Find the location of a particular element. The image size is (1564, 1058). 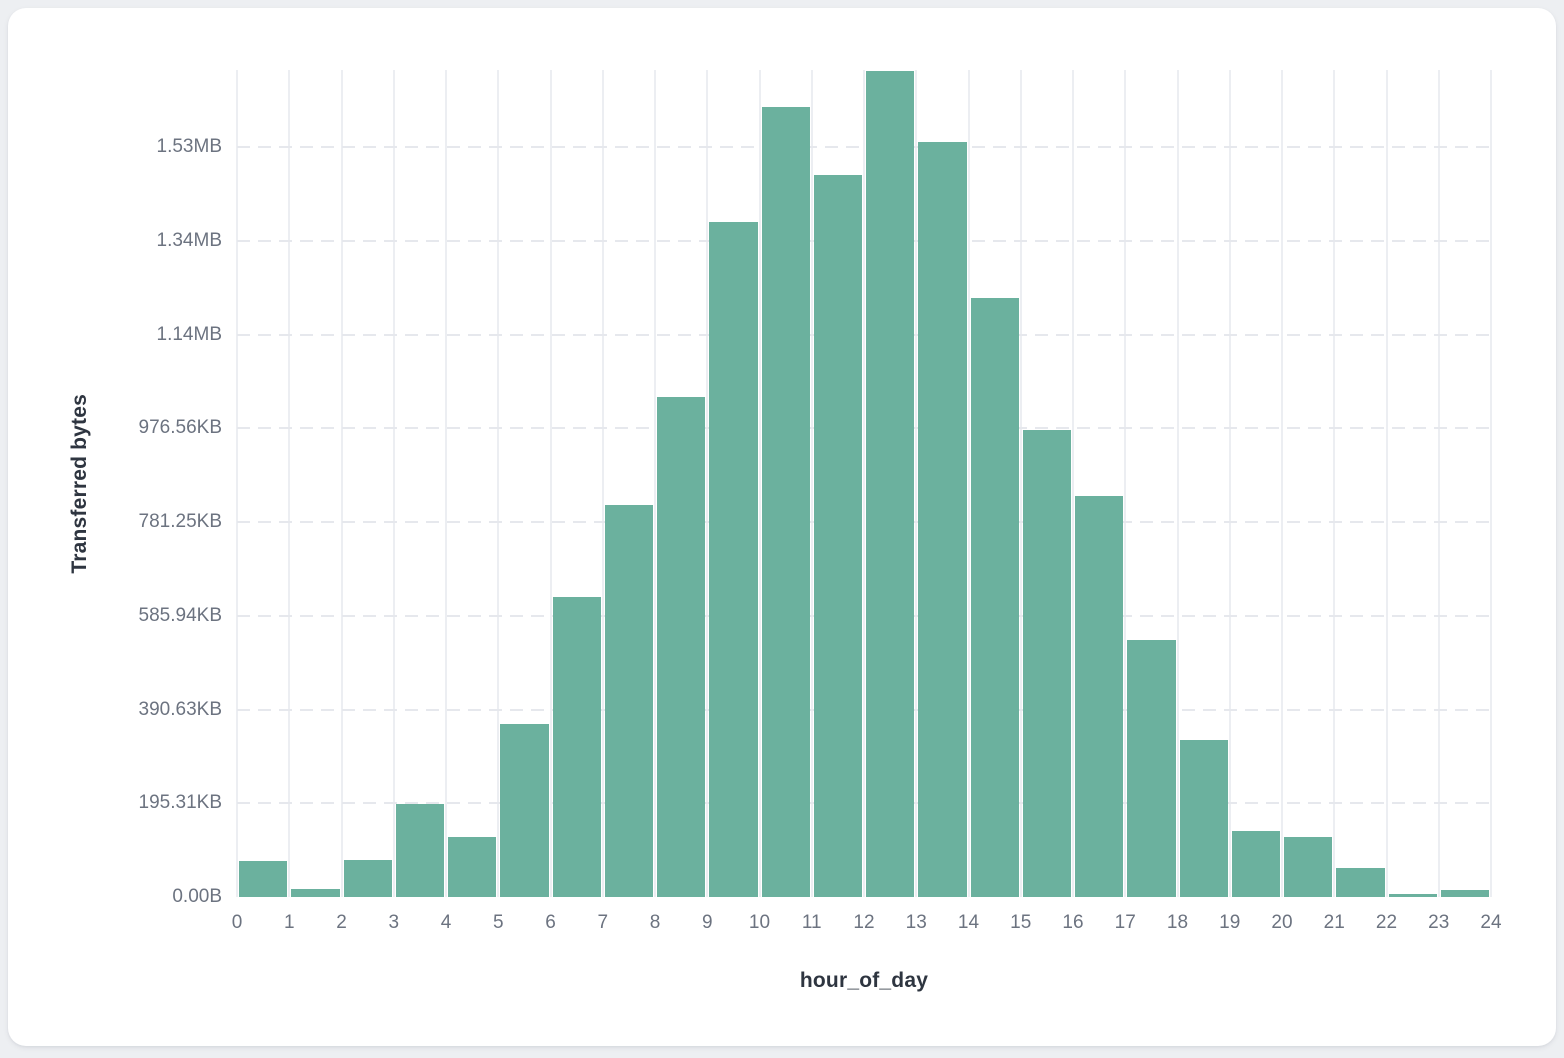

x-tick-label: 23 is located at coordinates (1439, 922).